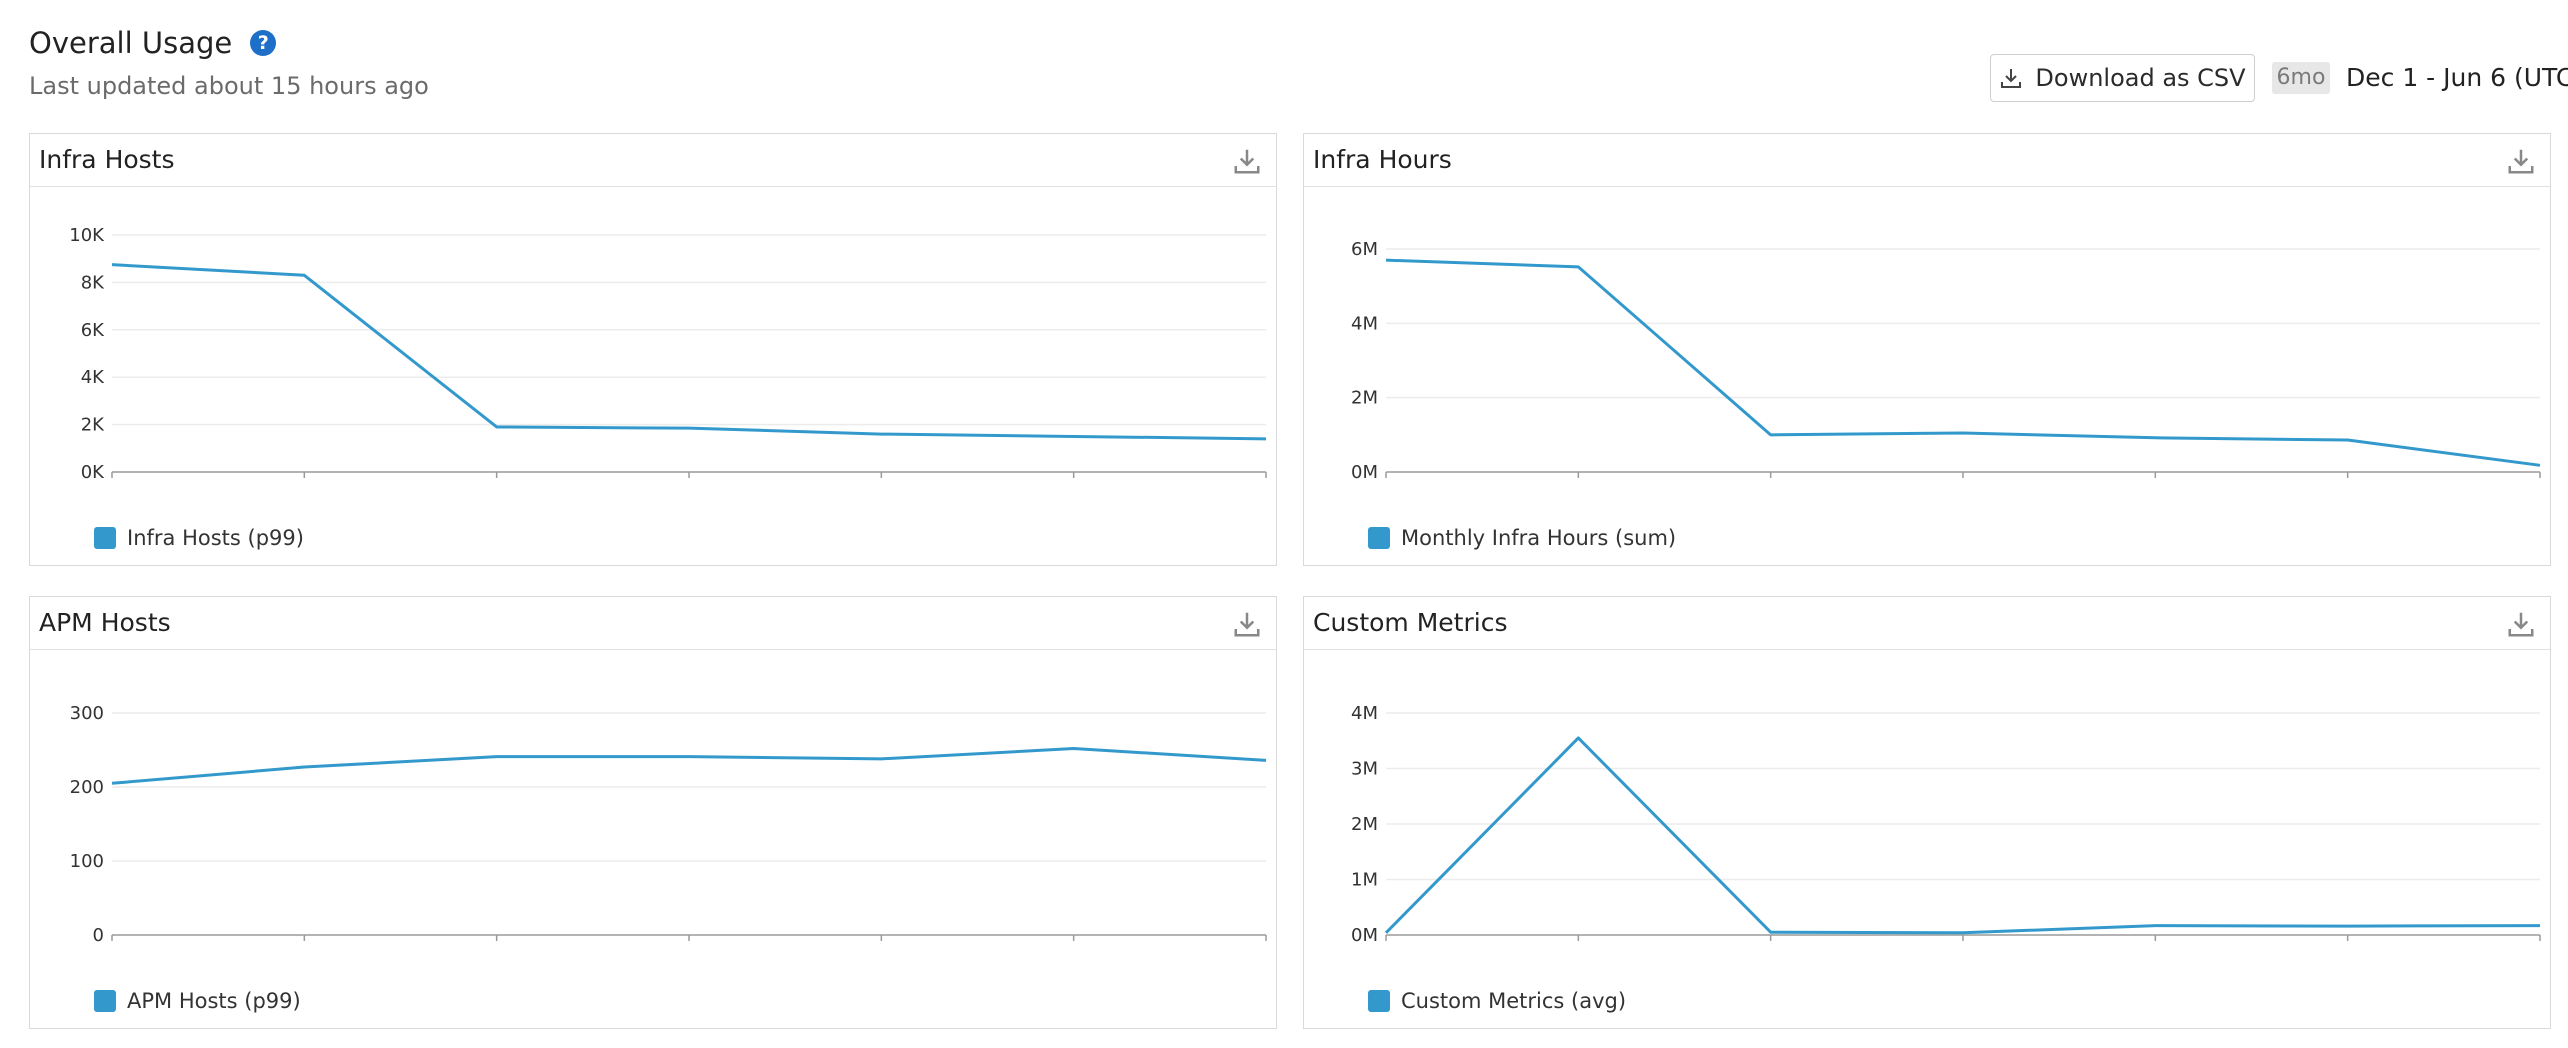 The height and width of the screenshot is (1048, 2568). What do you see at coordinates (1927, 160) in the screenshot?
I see `panel-header: Infra Hours` at bounding box center [1927, 160].